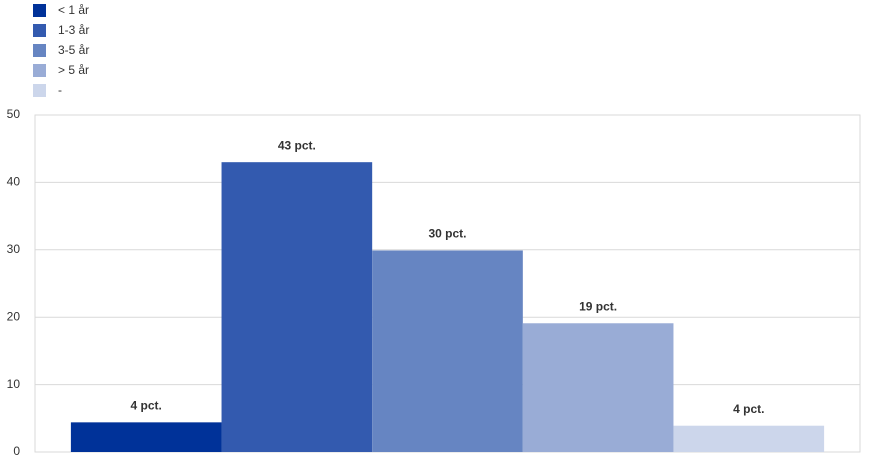 This screenshot has height=464, width=874. What do you see at coordinates (14, 182) in the screenshot?
I see `y-tick-label: 40` at bounding box center [14, 182].